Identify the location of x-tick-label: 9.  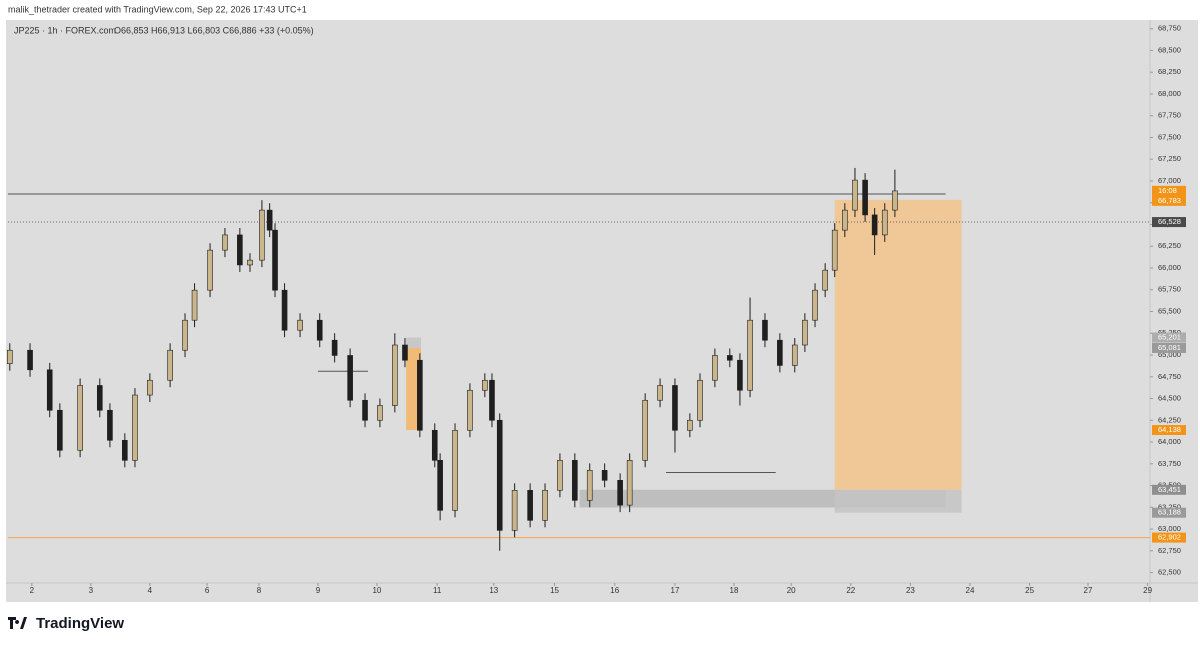
(318, 590).